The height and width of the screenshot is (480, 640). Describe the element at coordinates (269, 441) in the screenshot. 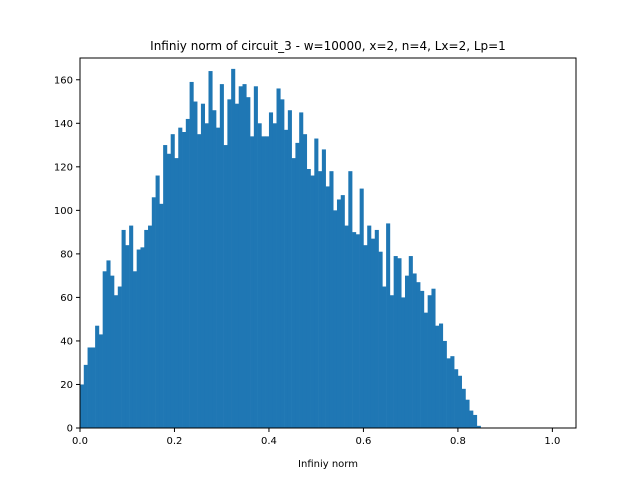

I see `x-tick-label: 0.4` at that location.